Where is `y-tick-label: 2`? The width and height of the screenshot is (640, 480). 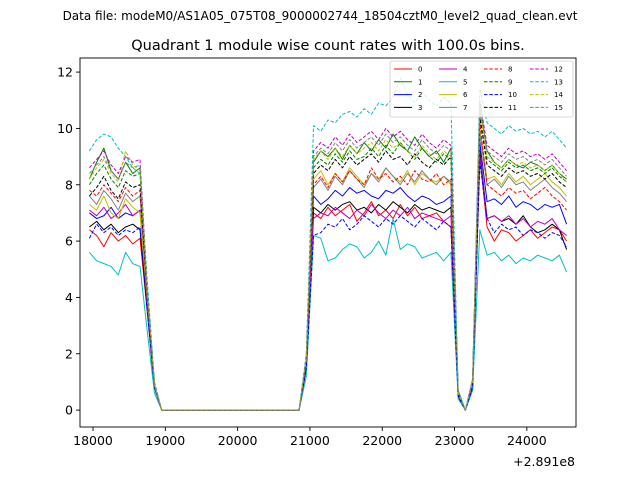
y-tick-label: 2 is located at coordinates (69, 353).